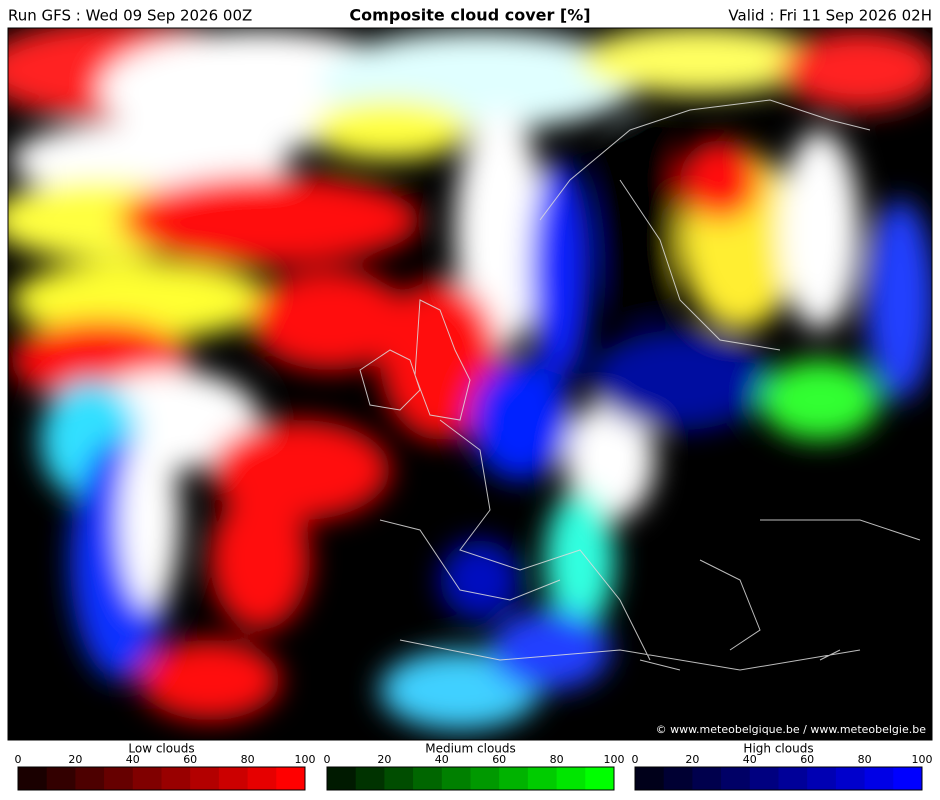  Describe the element at coordinates (778, 749) in the screenshot. I see `legend-title: High clouds` at that location.